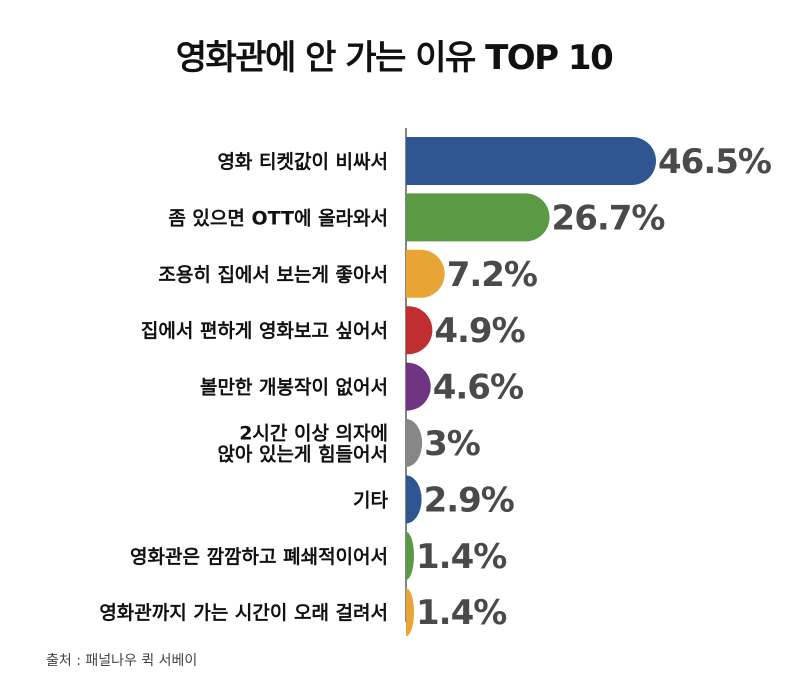 This screenshot has height=686, width=788. Describe the element at coordinates (478, 388) in the screenshot. I see `value-label: 4.6%` at that location.